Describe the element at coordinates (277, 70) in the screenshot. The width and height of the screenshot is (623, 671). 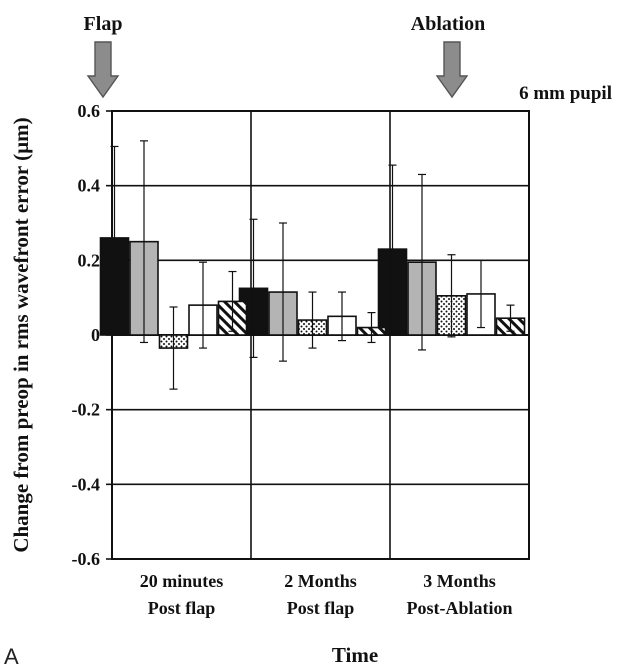
I see `annotation-arrows` at that location.